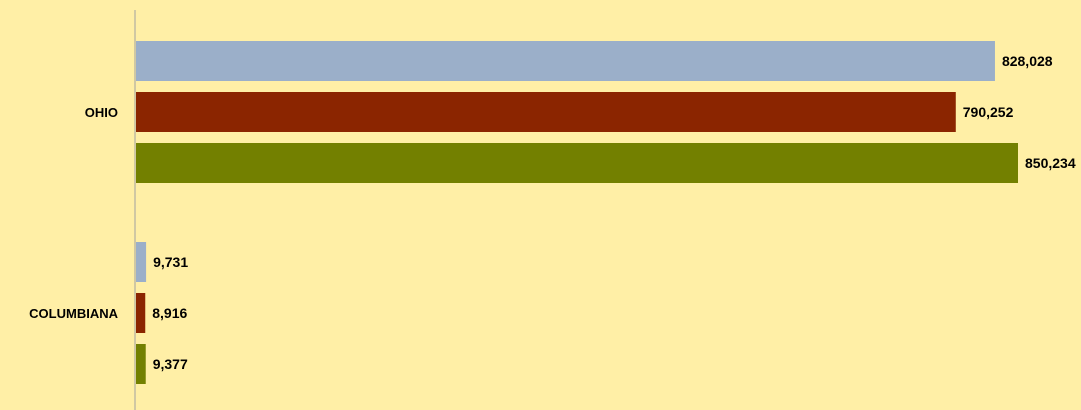  What do you see at coordinates (169, 313) in the screenshot?
I see `data-label-columbiana-red: 8,916` at bounding box center [169, 313].